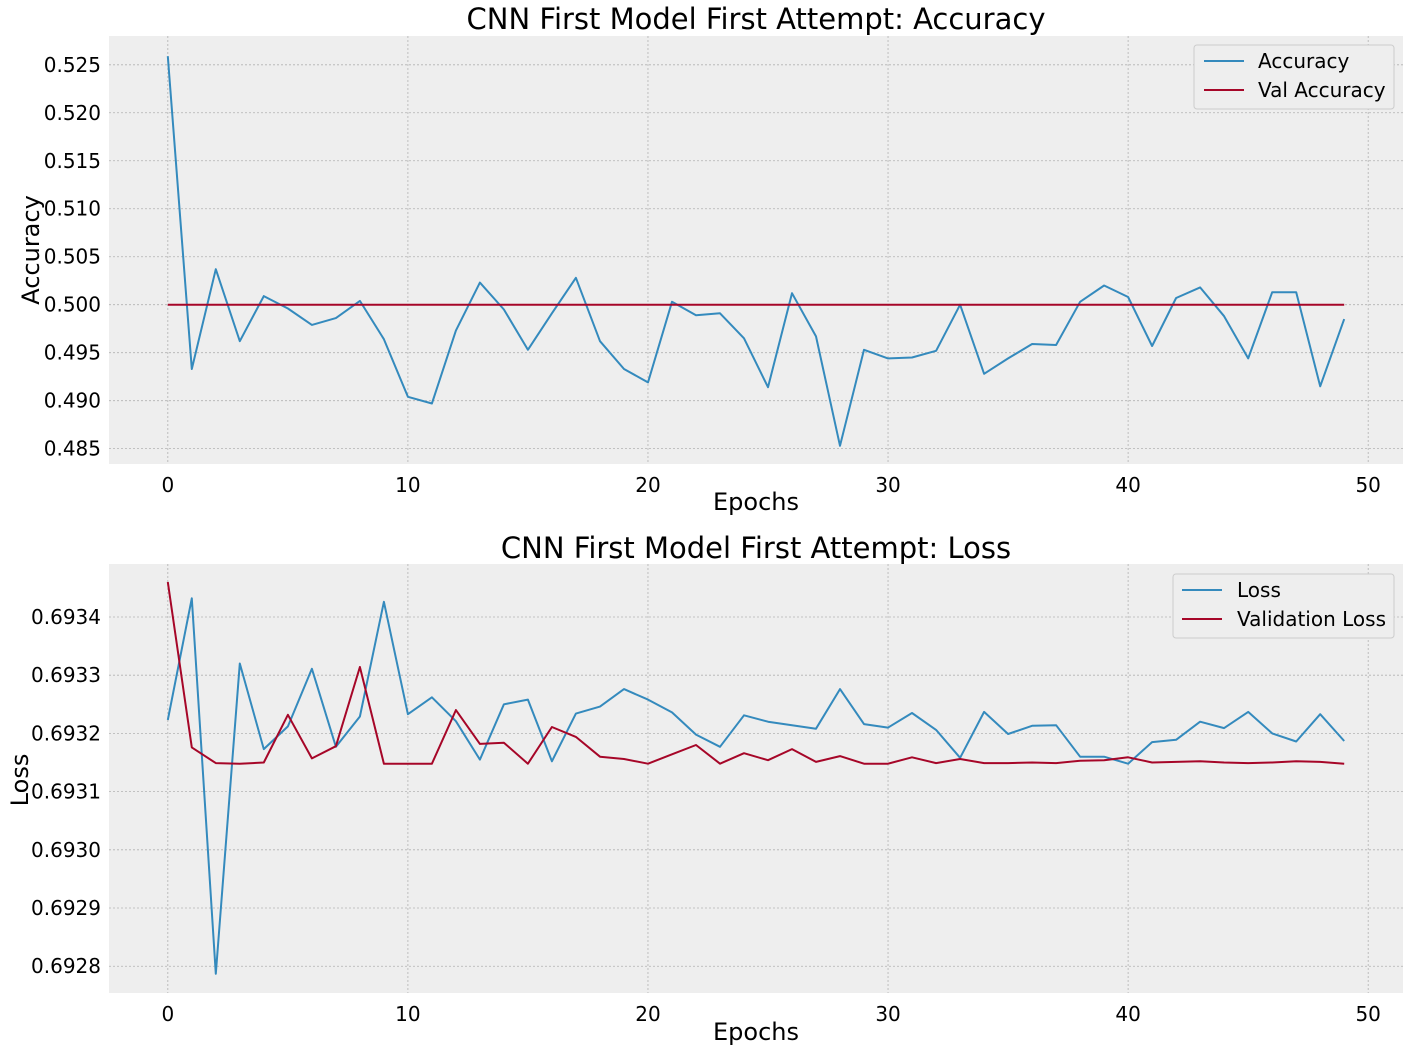  What do you see at coordinates (72, 65) in the screenshot?
I see `accuracy-y-tick-label: 0.525` at bounding box center [72, 65].